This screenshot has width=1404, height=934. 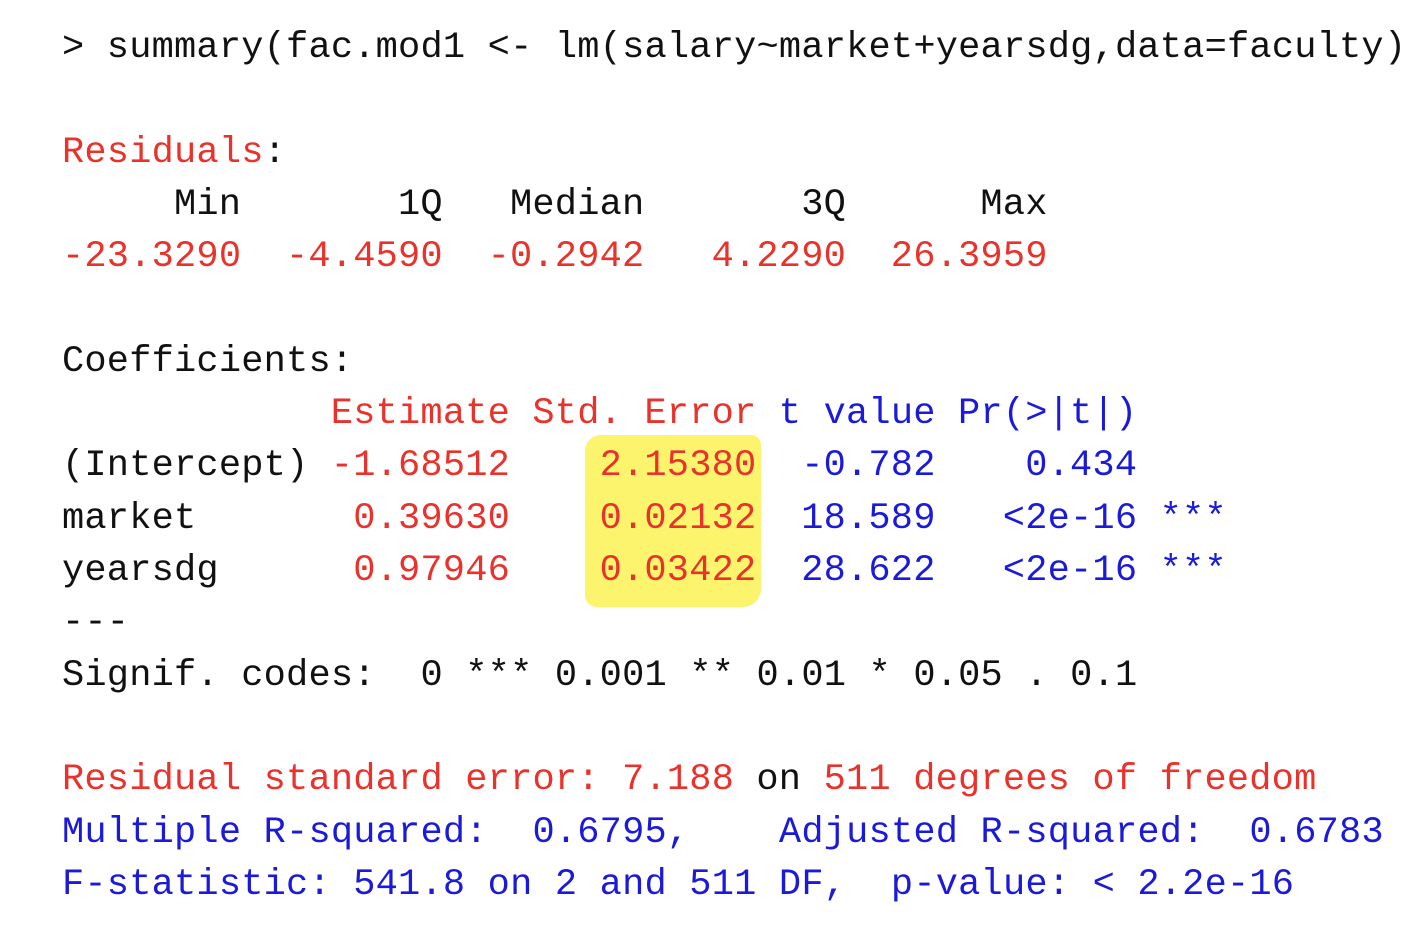 What do you see at coordinates (185, 466) in the screenshot?
I see `row-name: (Intercept)` at bounding box center [185, 466].